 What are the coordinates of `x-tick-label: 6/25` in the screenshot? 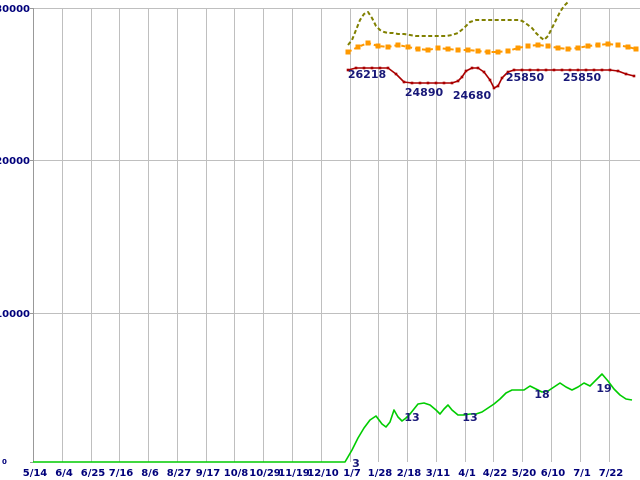 It's located at (93, 473).